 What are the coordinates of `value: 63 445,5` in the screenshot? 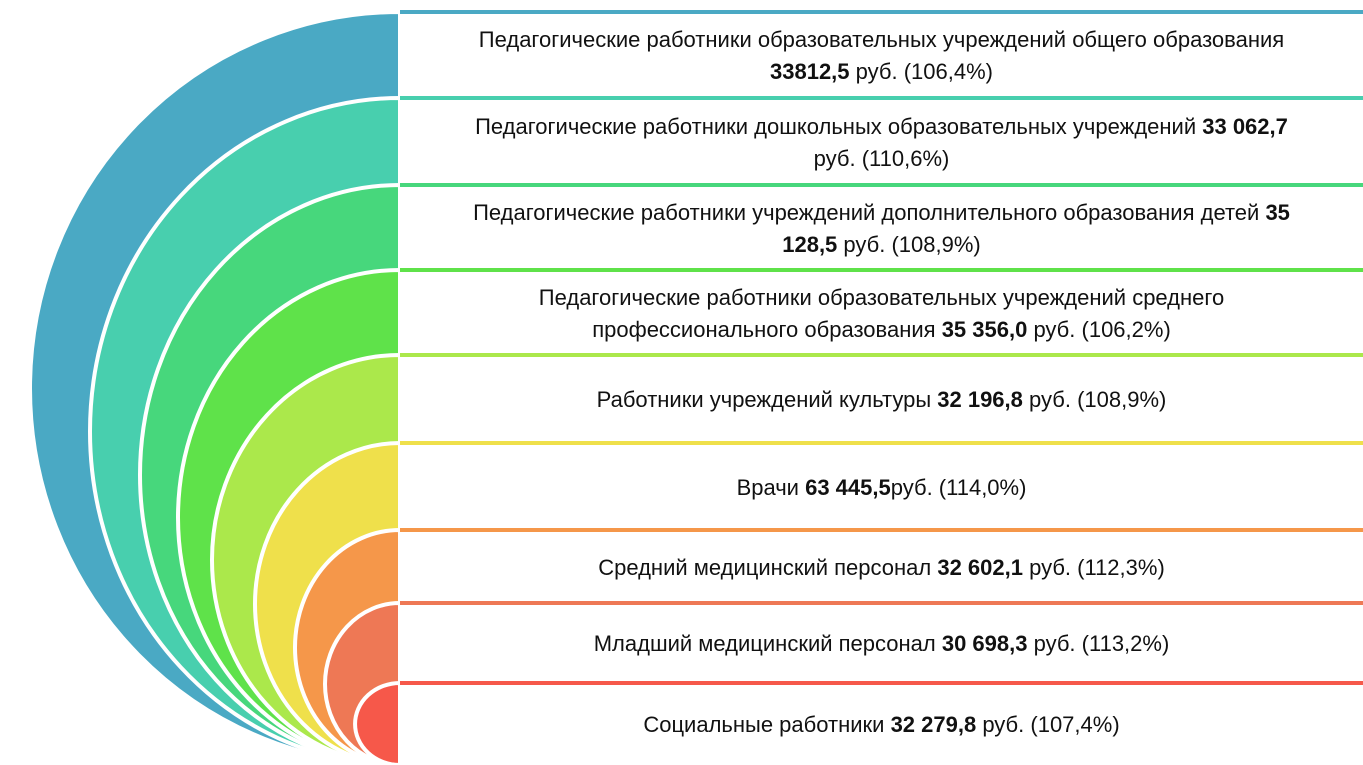 It's located at (848, 487).